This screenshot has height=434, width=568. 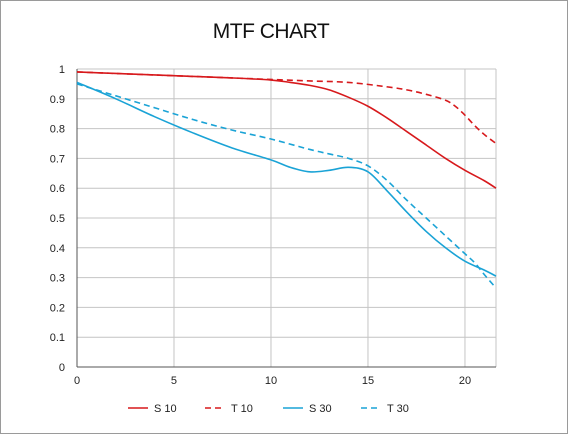 What do you see at coordinates (57, 100) in the screenshot?
I see `y-tick-label: 0.9` at bounding box center [57, 100].